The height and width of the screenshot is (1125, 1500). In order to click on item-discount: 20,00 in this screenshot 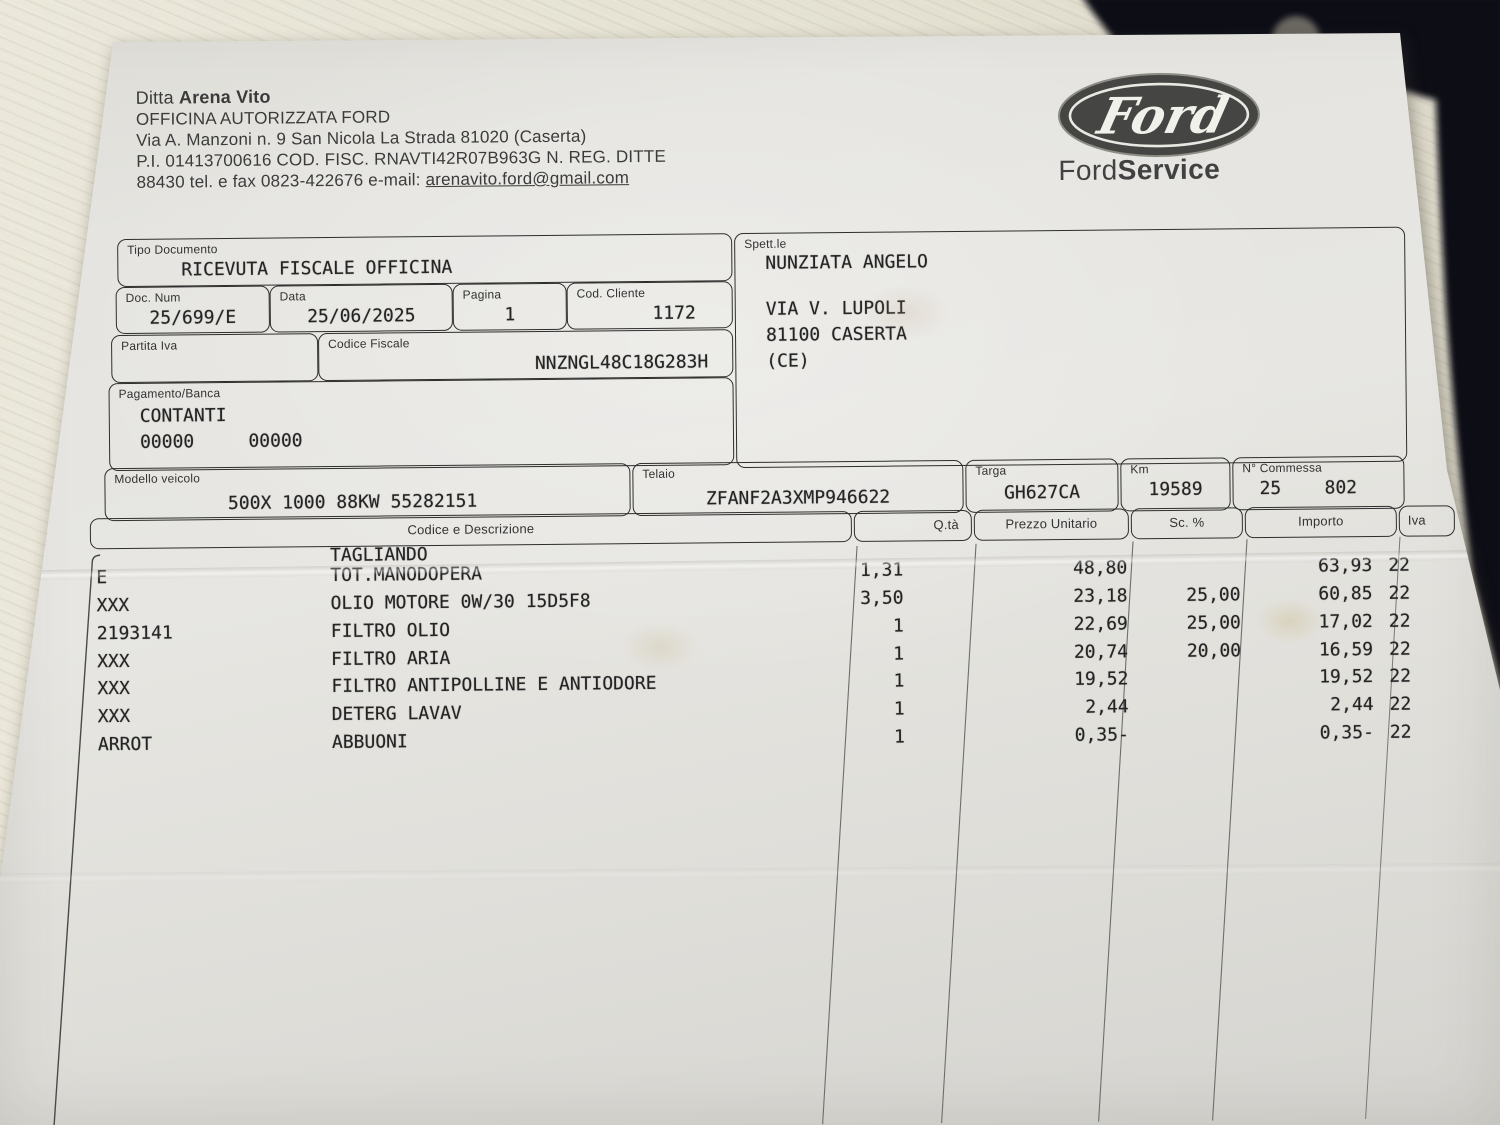, I will do `click(1214, 651)`.